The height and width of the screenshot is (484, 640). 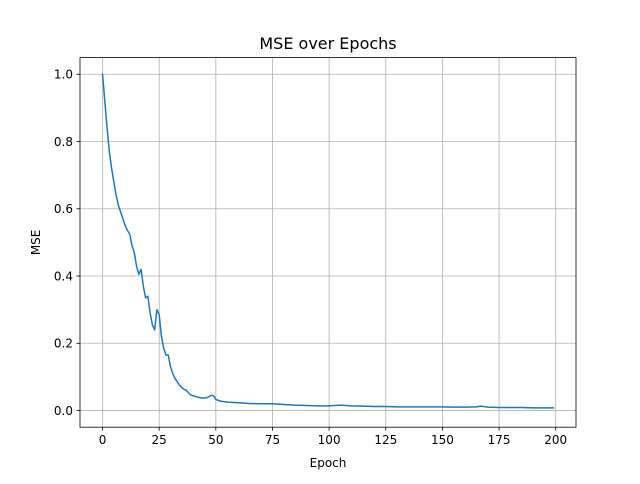 What do you see at coordinates (63, 209) in the screenshot?
I see `y-tick-label: 0.6` at bounding box center [63, 209].